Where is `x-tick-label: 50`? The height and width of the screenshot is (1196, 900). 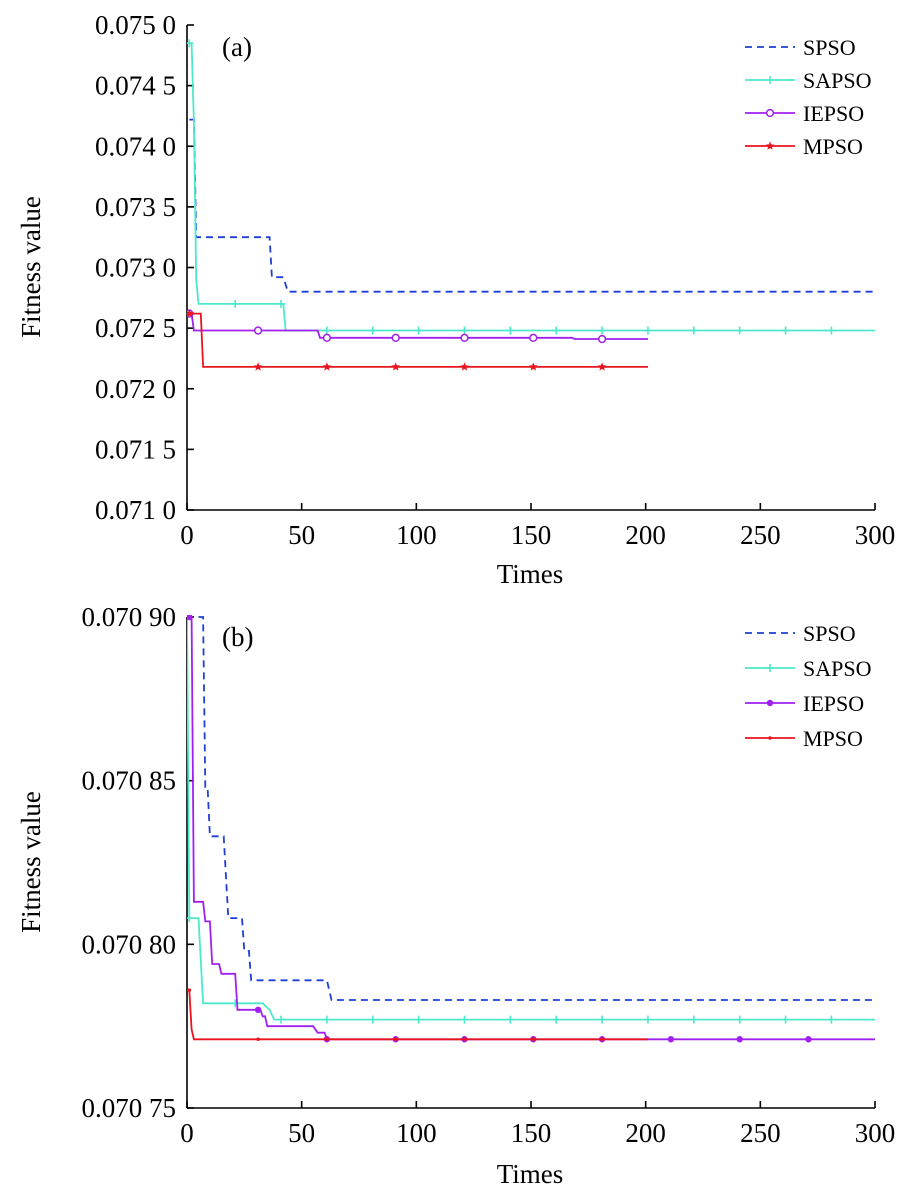
x-tick-label: 50 is located at coordinates (301, 1133).